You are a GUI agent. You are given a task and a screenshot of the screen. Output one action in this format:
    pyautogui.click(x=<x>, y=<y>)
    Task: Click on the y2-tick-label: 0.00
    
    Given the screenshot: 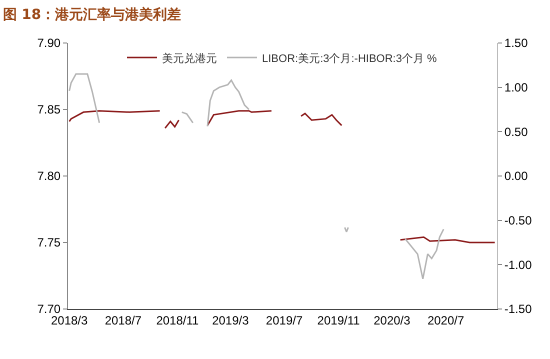 What is the action you would take?
    pyautogui.click(x=516, y=176)
    